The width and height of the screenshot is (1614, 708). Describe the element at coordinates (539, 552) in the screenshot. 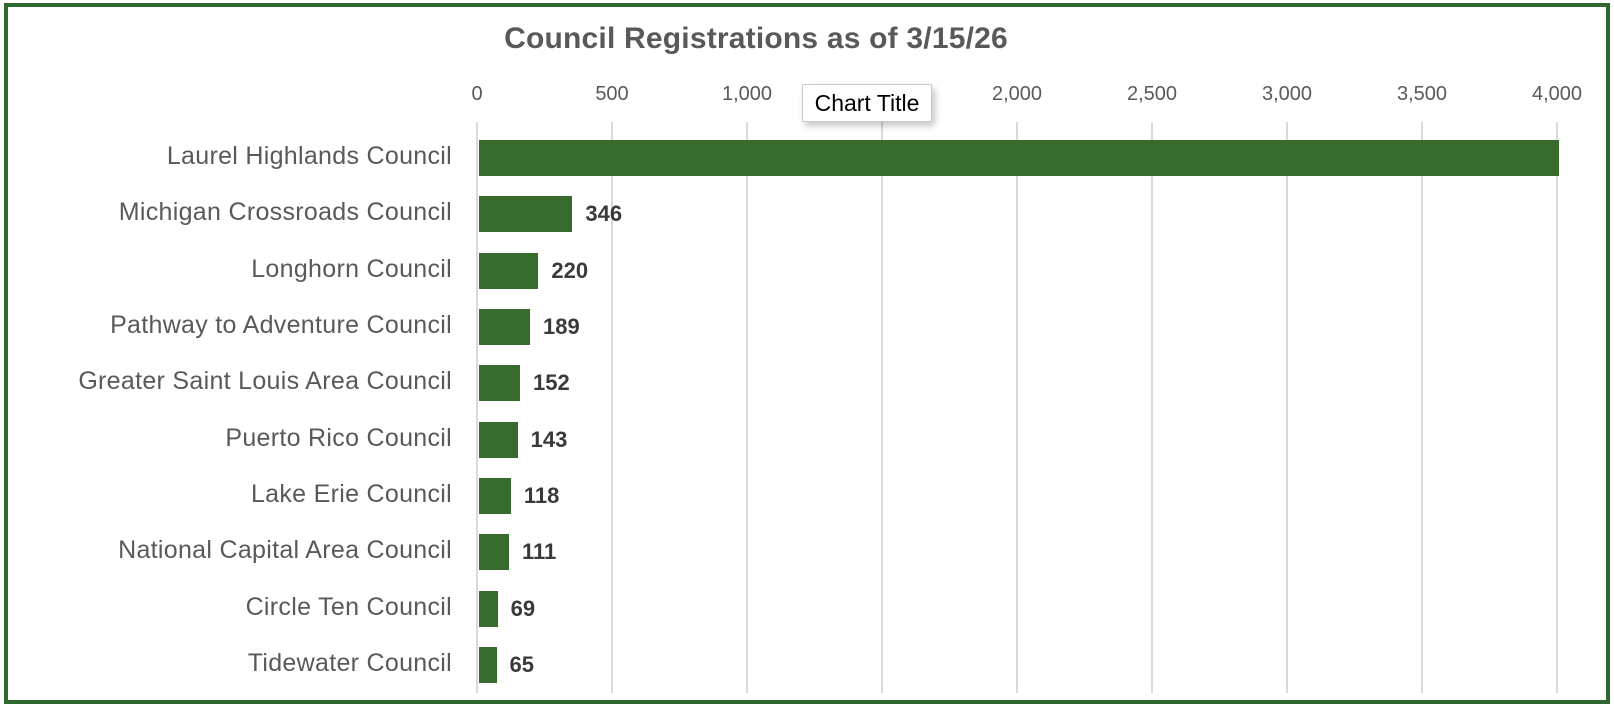

I see `bar-value-label-national-capital-area-council: 111` at that location.